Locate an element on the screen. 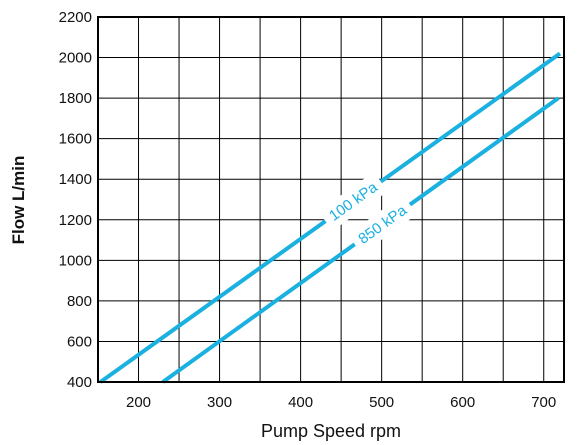 Image resolution: width=587 pixels, height=445 pixels. x-tick-label: 700 is located at coordinates (543, 402).